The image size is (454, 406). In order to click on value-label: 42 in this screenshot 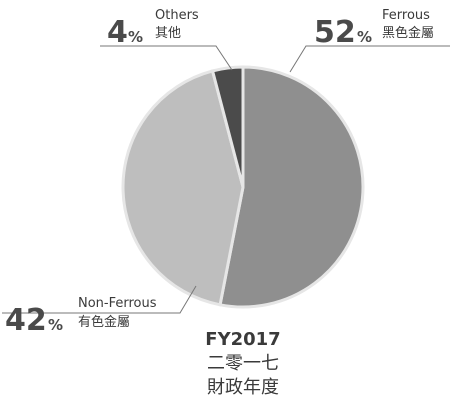, I will do `click(26, 320)`.